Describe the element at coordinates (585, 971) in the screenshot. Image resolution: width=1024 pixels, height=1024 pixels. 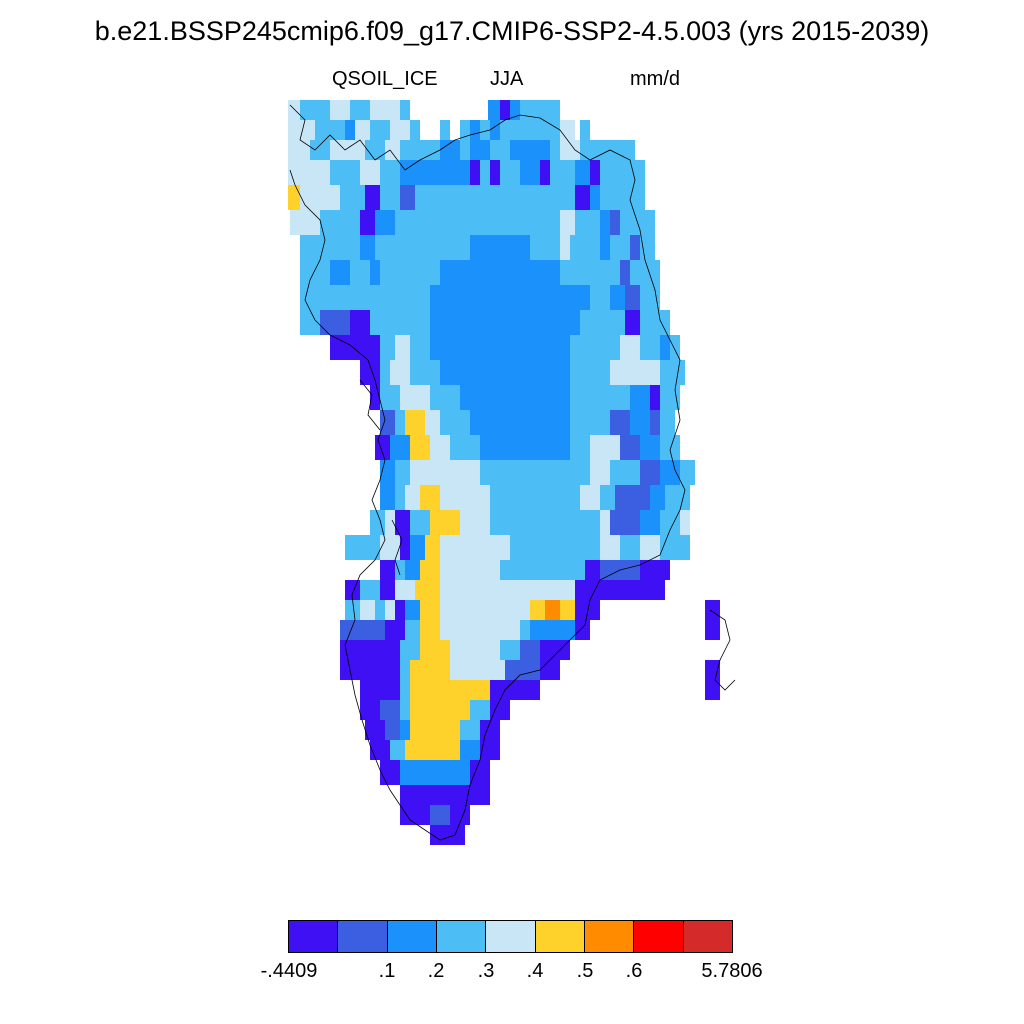
I see `colorbar-label: .5` at that location.